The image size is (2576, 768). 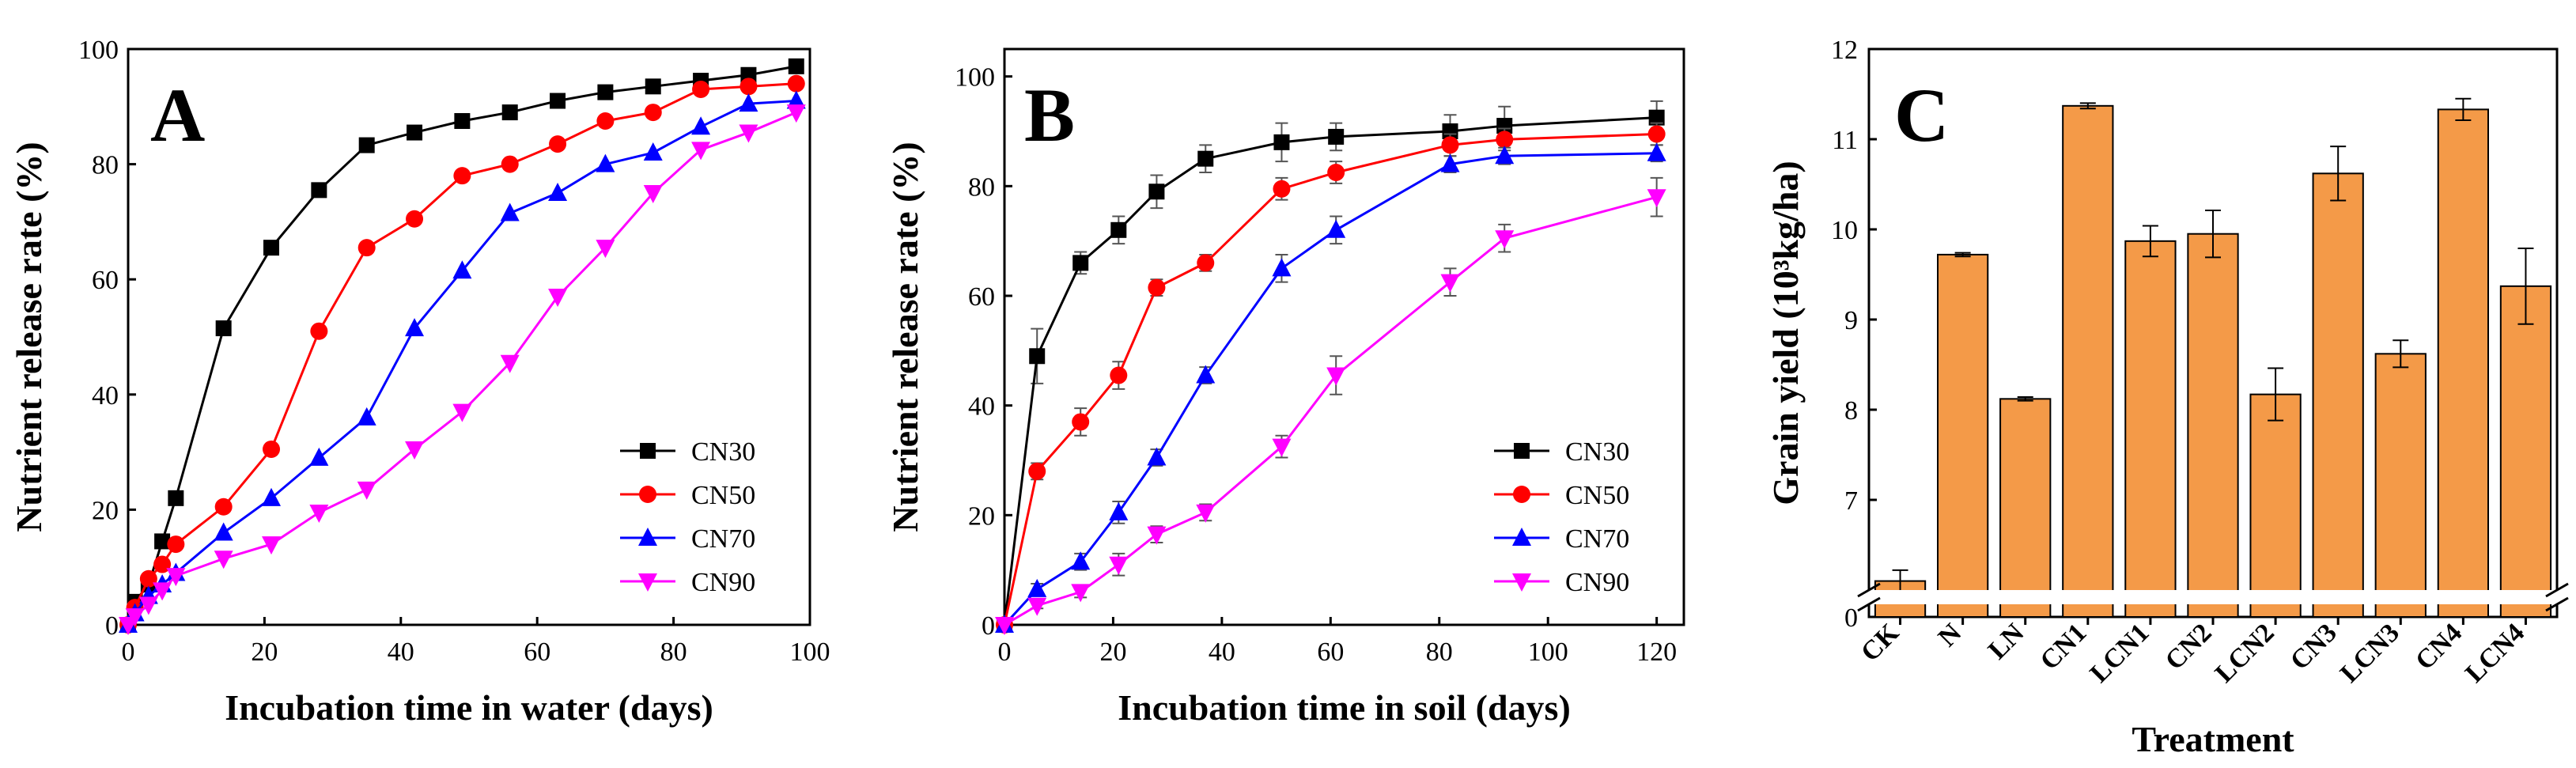 I want to click on c-x-tick-label: CN3, so click(x=2314, y=646).